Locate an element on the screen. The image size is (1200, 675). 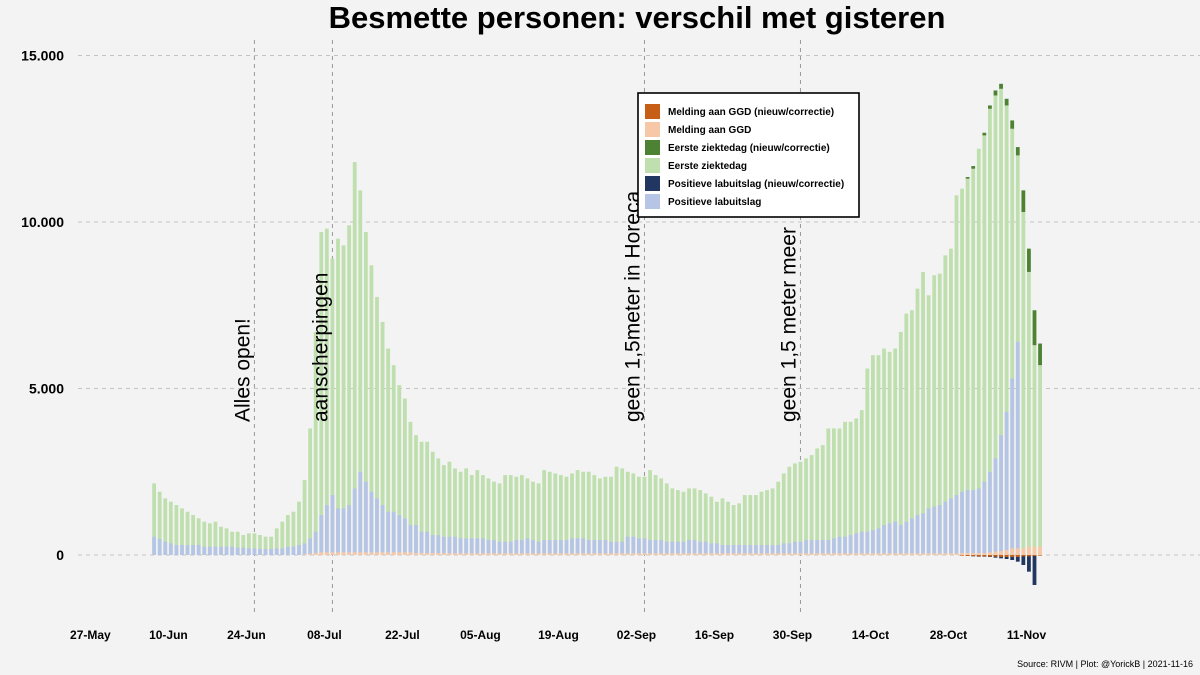
x-tick-label: 11-Nov is located at coordinates (1027, 635).